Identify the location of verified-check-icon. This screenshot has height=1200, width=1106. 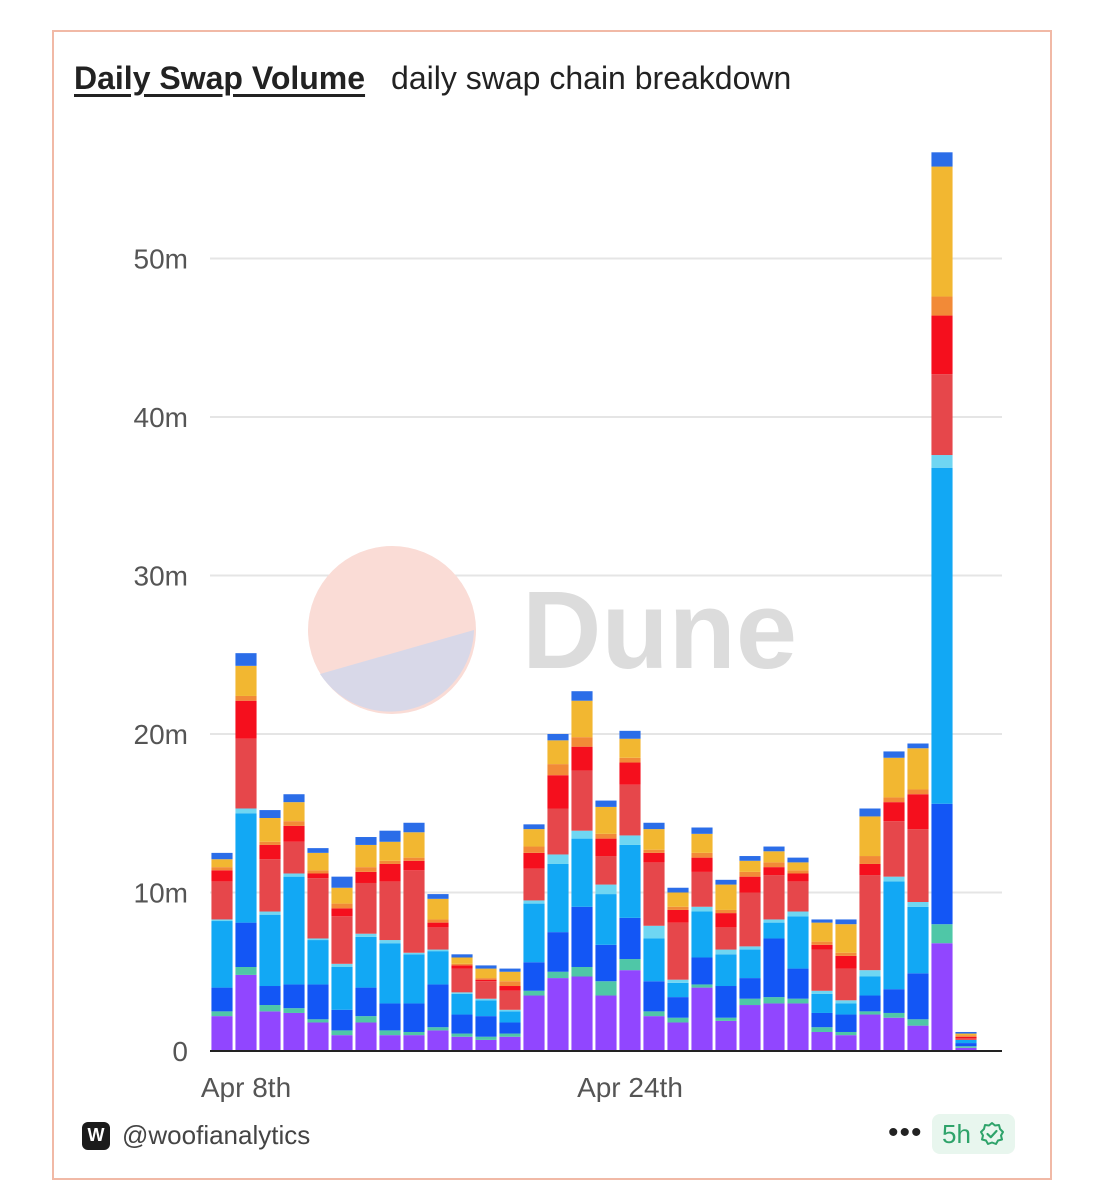
(991, 1133).